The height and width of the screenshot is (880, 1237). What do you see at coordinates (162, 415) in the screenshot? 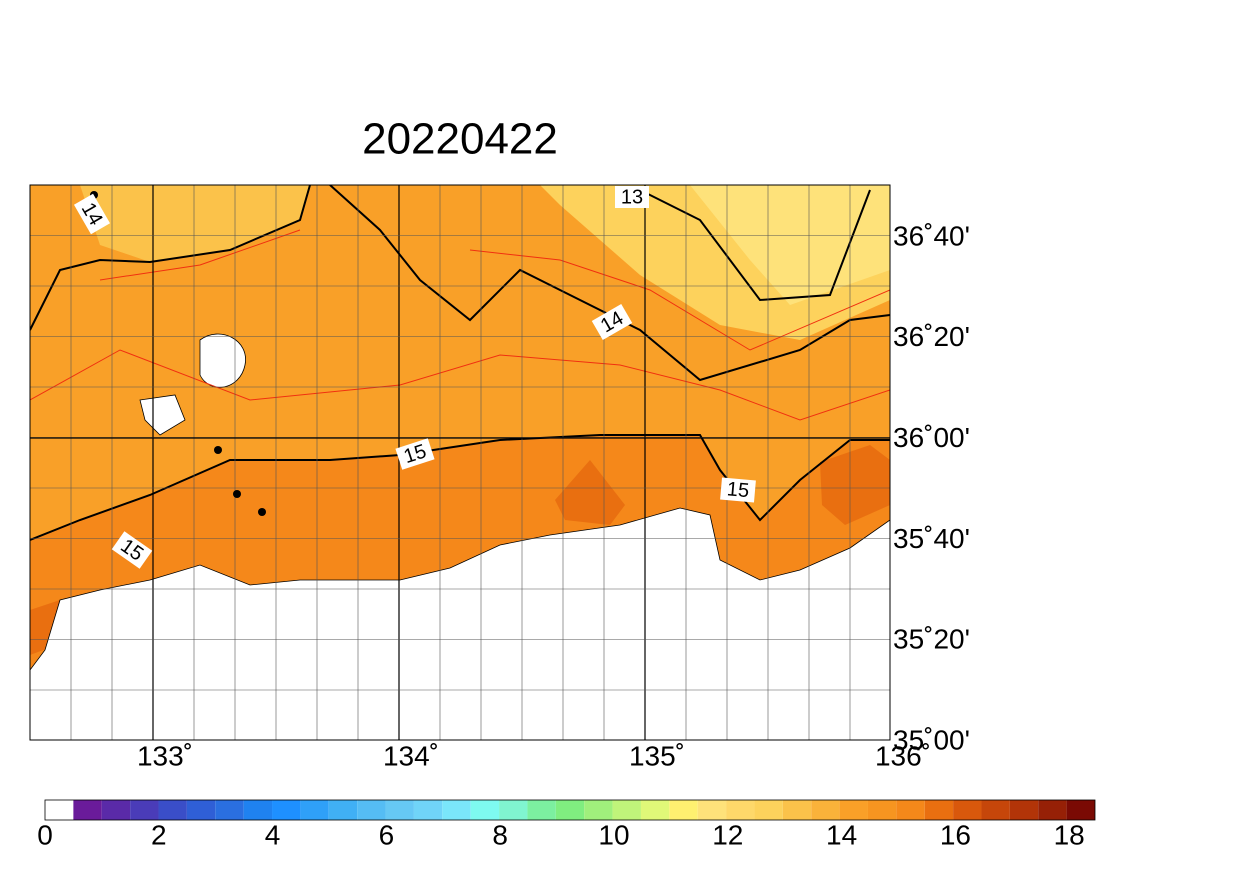
I see `island` at bounding box center [162, 415].